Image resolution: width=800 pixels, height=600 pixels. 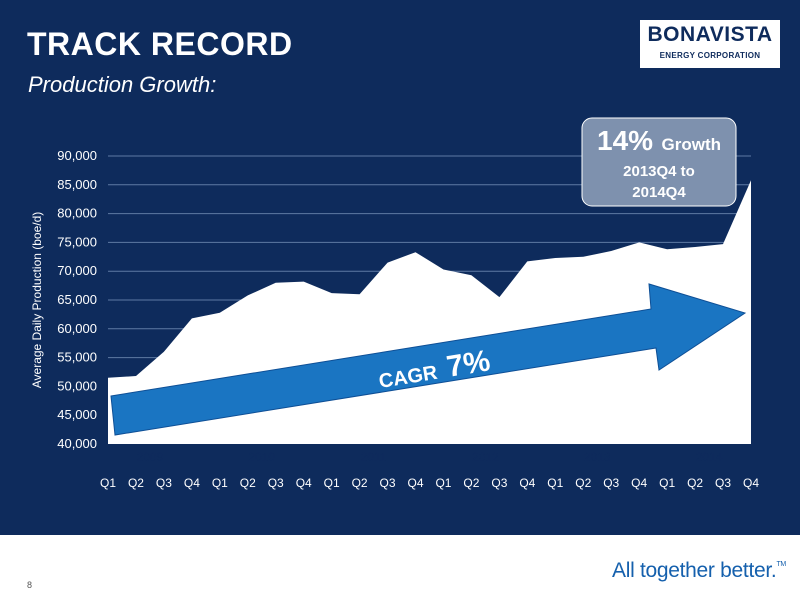 I want to click on year-label: 2010, so click(x=261, y=457).